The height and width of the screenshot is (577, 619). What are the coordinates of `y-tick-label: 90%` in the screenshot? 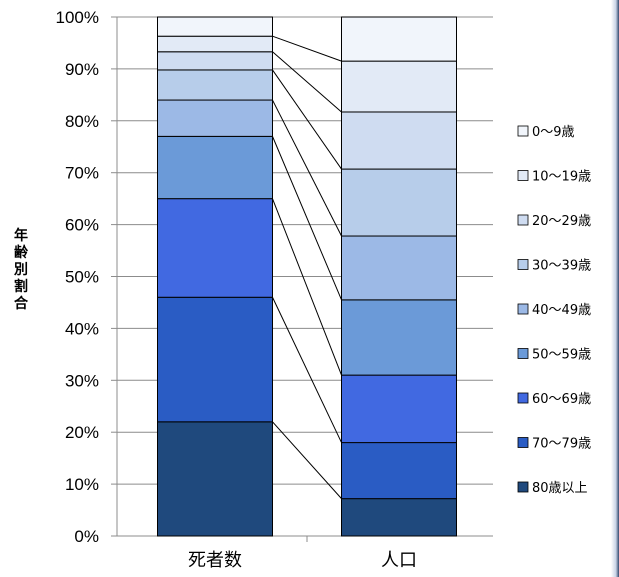 It's located at (82, 69).